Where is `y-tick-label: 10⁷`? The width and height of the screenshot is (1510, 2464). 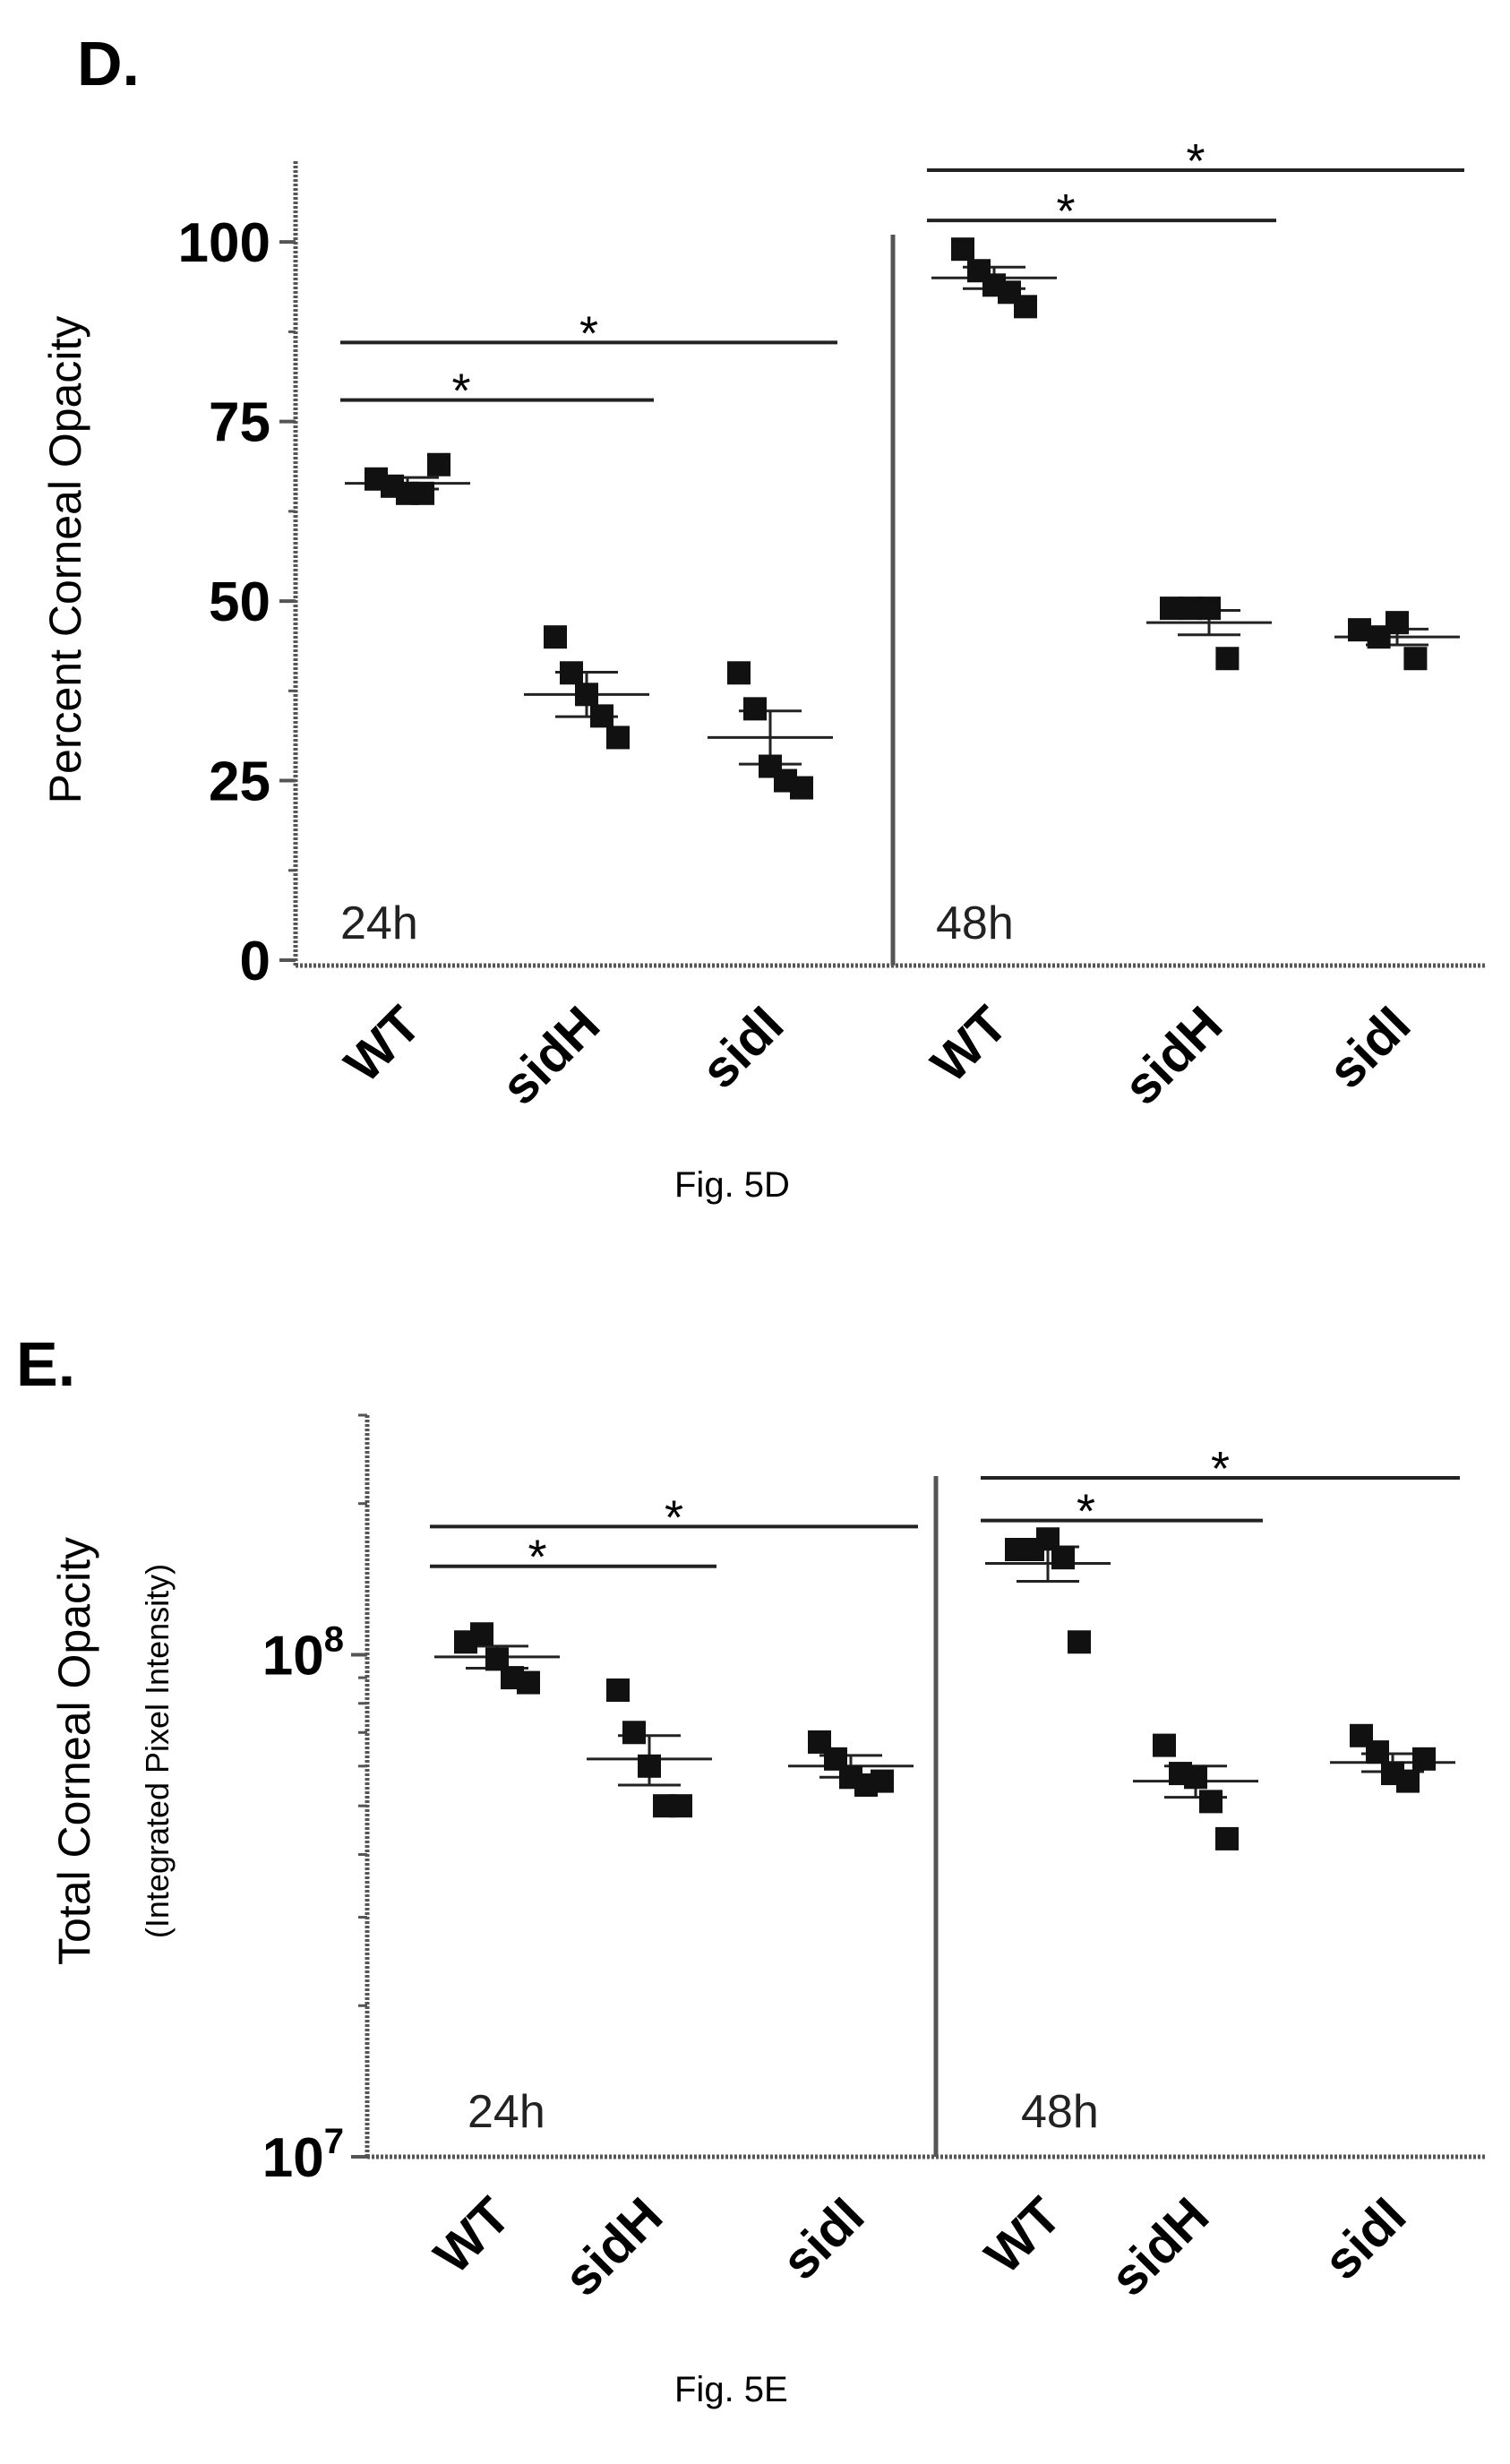 y-tick-label: 10⁷ is located at coordinates (303, 2155).